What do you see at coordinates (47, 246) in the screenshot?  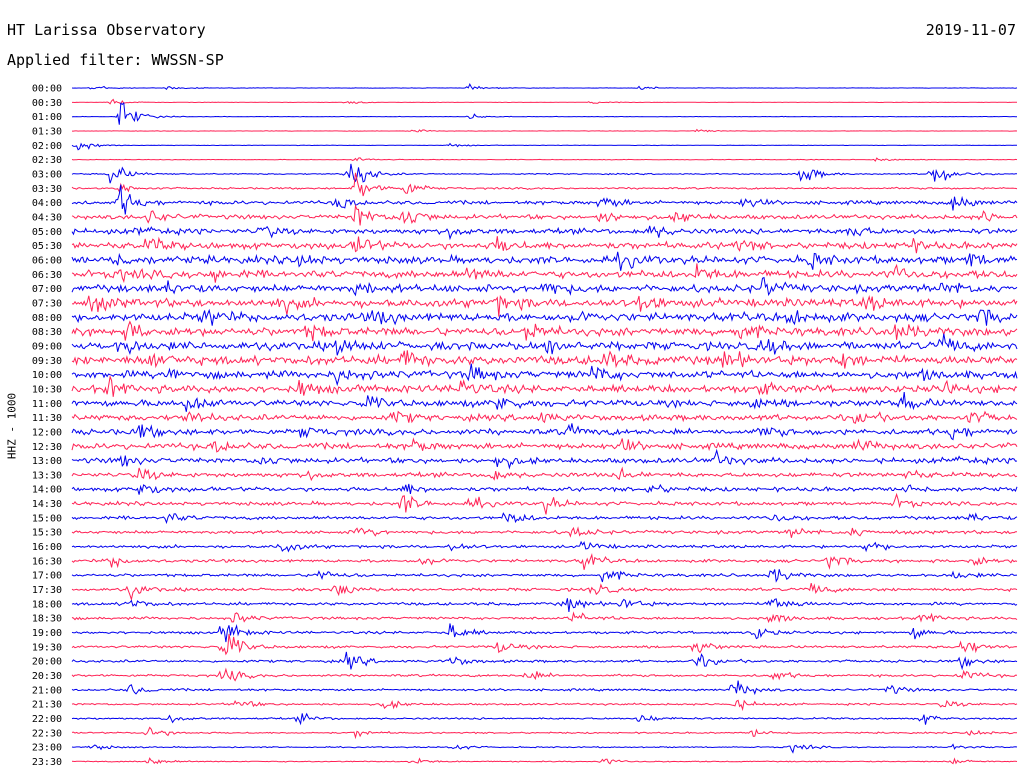 I see `row-time-label: 05:30` at bounding box center [47, 246].